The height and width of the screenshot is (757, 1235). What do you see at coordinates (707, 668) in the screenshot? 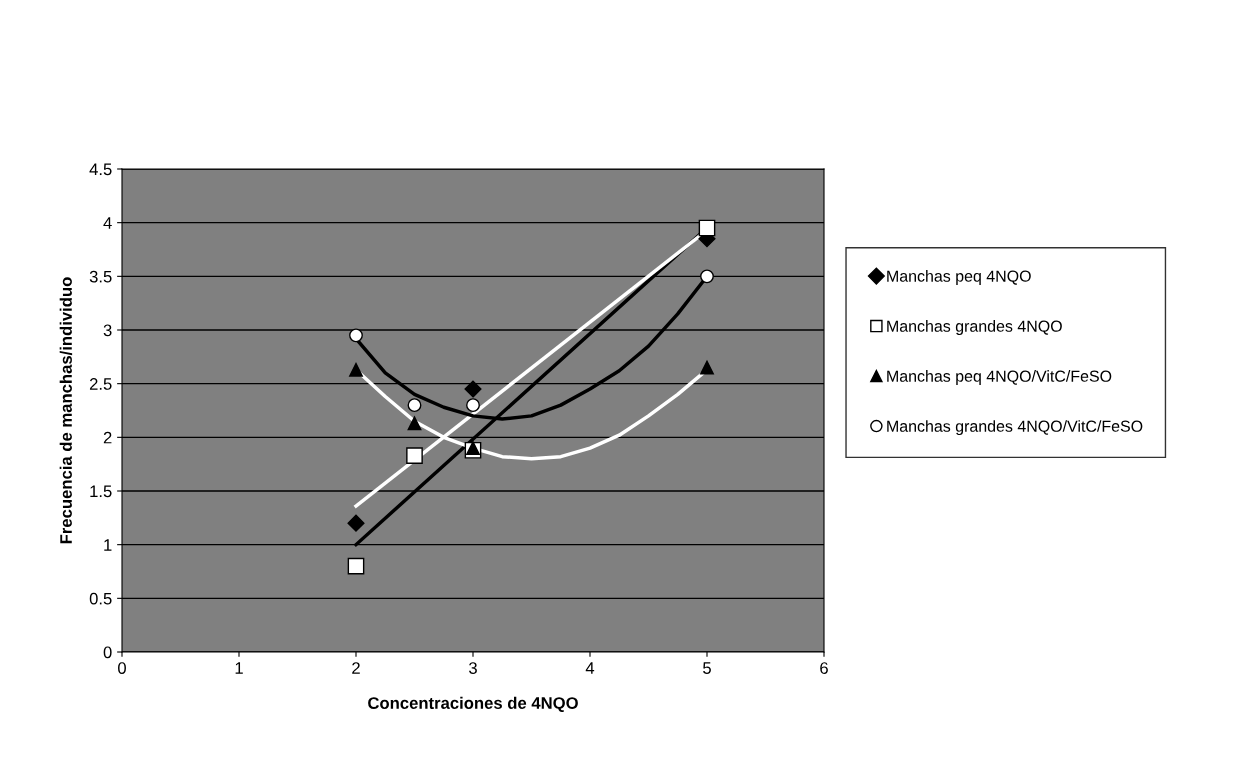
I see `x-tick-label: 5` at bounding box center [707, 668].